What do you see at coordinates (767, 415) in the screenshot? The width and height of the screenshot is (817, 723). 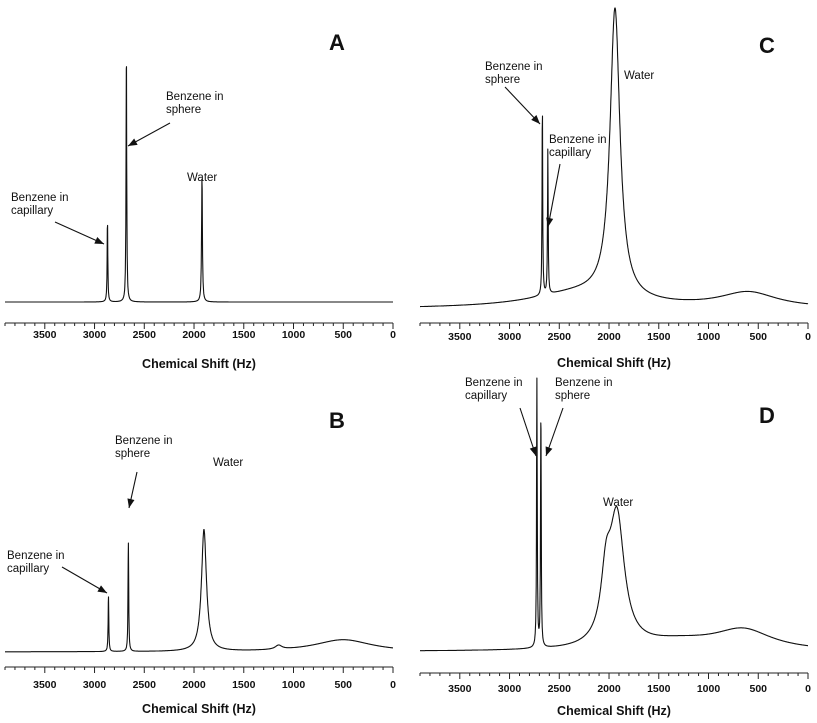 I see `panel-label: D` at bounding box center [767, 415].